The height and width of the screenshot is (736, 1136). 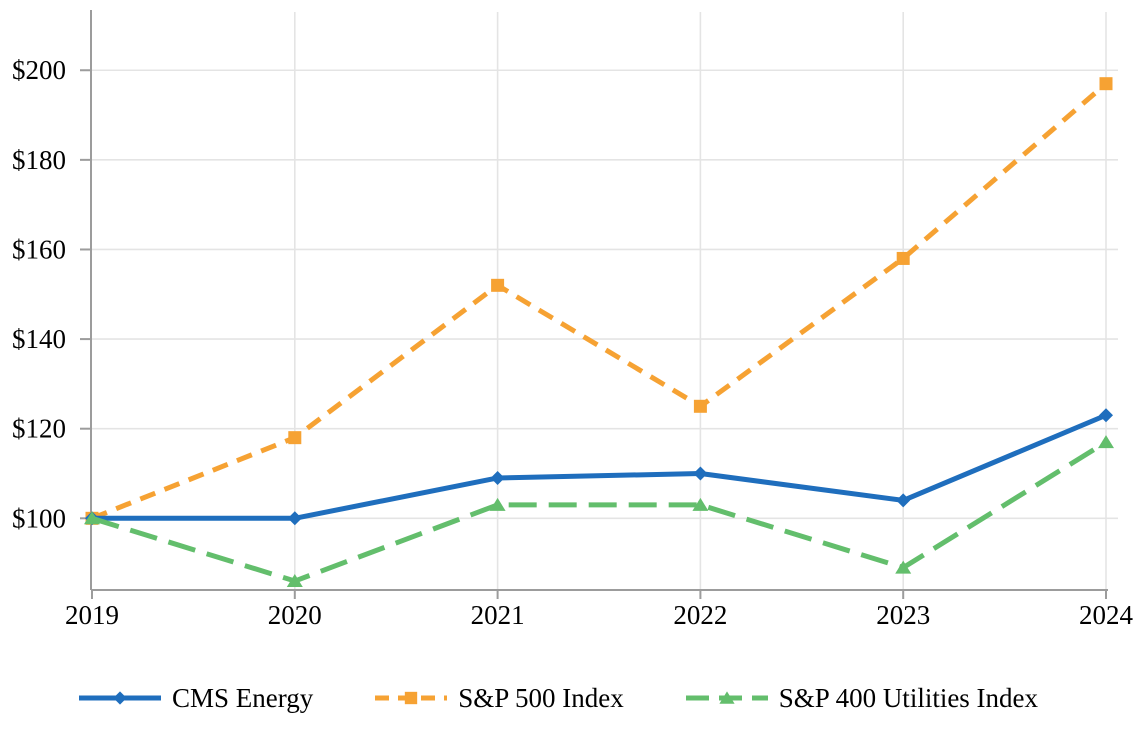 What do you see at coordinates (39, 160) in the screenshot?
I see `y-tick-label: $180` at bounding box center [39, 160].